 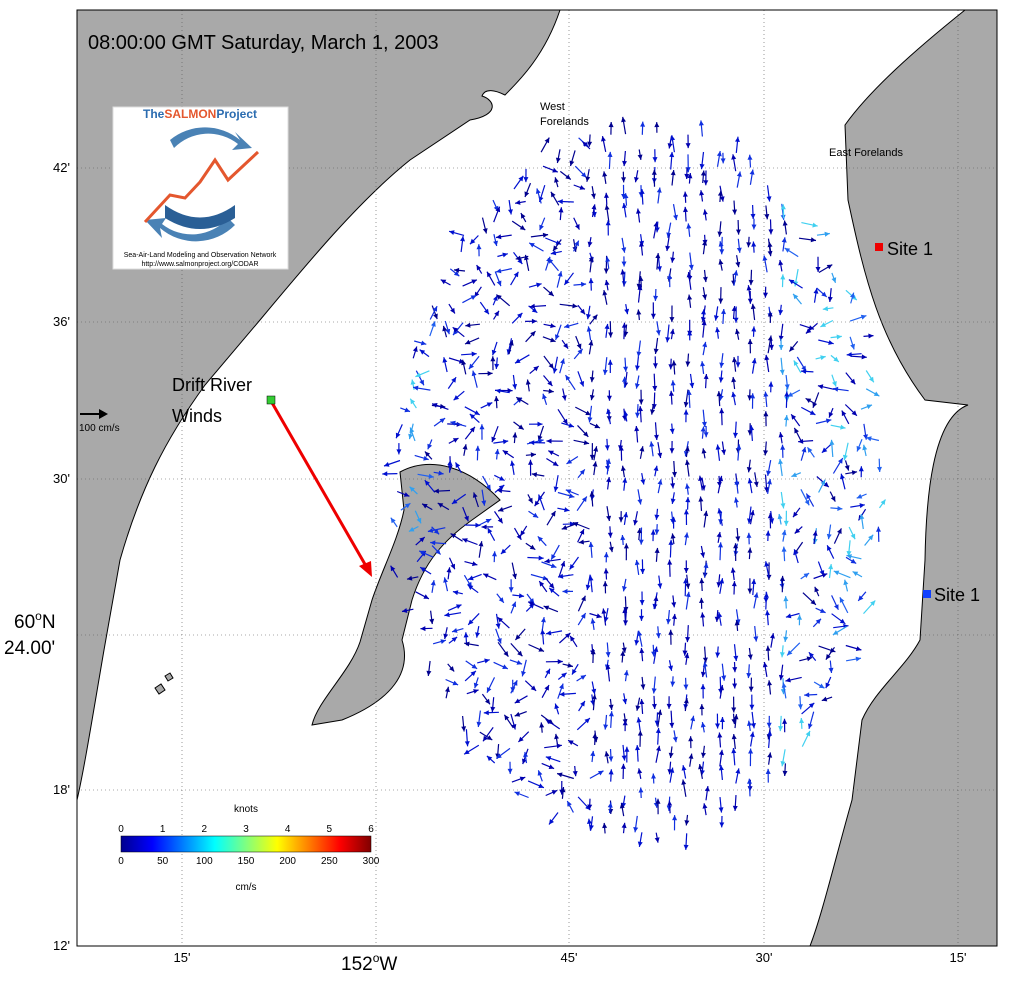 I want to click on logo-url: http://www.salmonproject.org/CODAR, so click(x=199, y=264).